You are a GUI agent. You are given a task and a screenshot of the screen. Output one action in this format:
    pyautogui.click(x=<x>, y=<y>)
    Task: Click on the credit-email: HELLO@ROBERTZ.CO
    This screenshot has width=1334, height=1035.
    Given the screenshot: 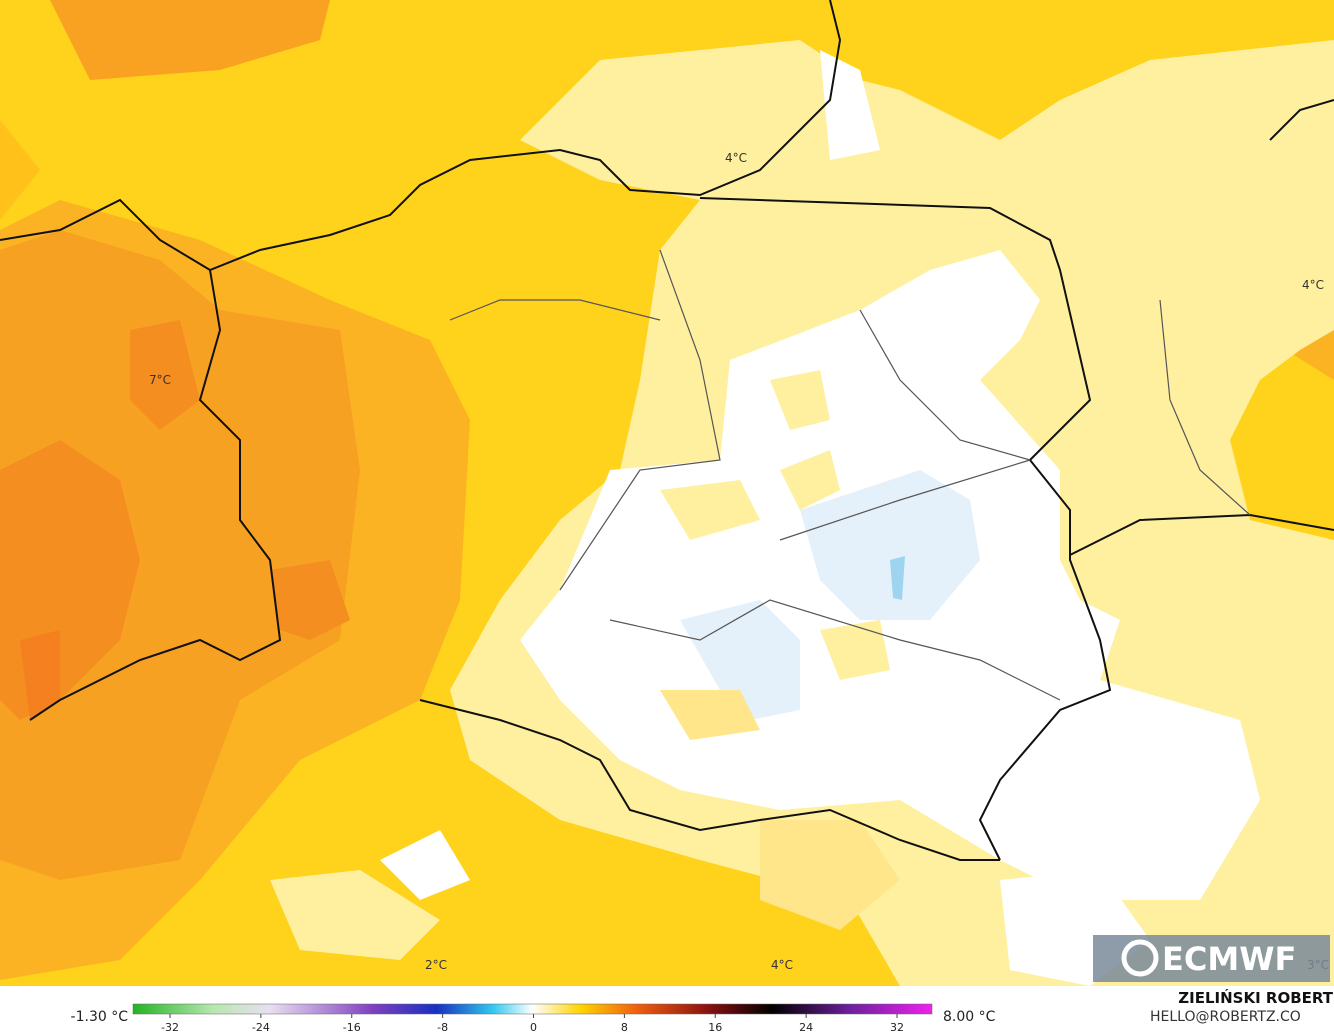 What is the action you would take?
    pyautogui.click(x=1225, y=1017)
    